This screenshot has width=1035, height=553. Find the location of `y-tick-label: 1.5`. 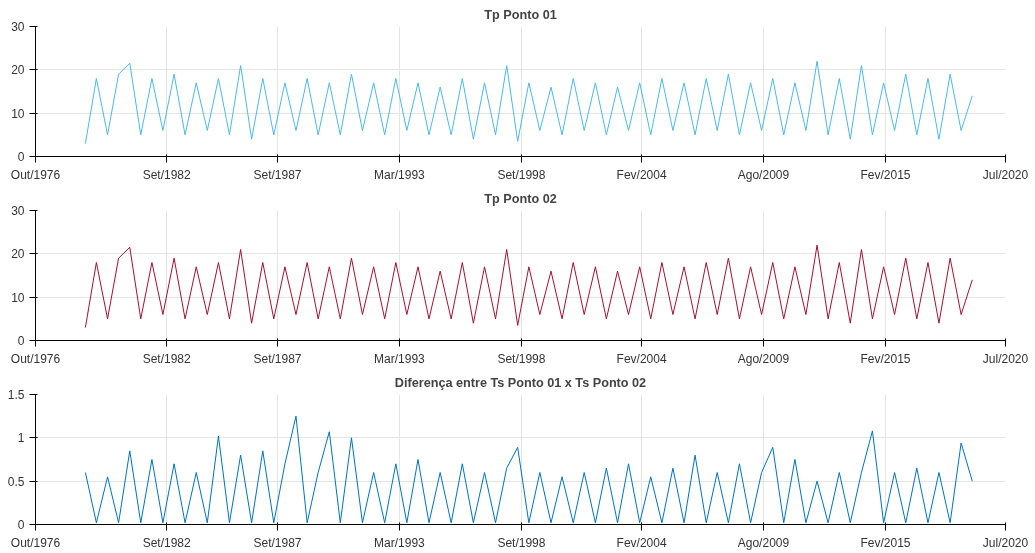

y-tick-label: 1.5 is located at coordinates (16, 395).